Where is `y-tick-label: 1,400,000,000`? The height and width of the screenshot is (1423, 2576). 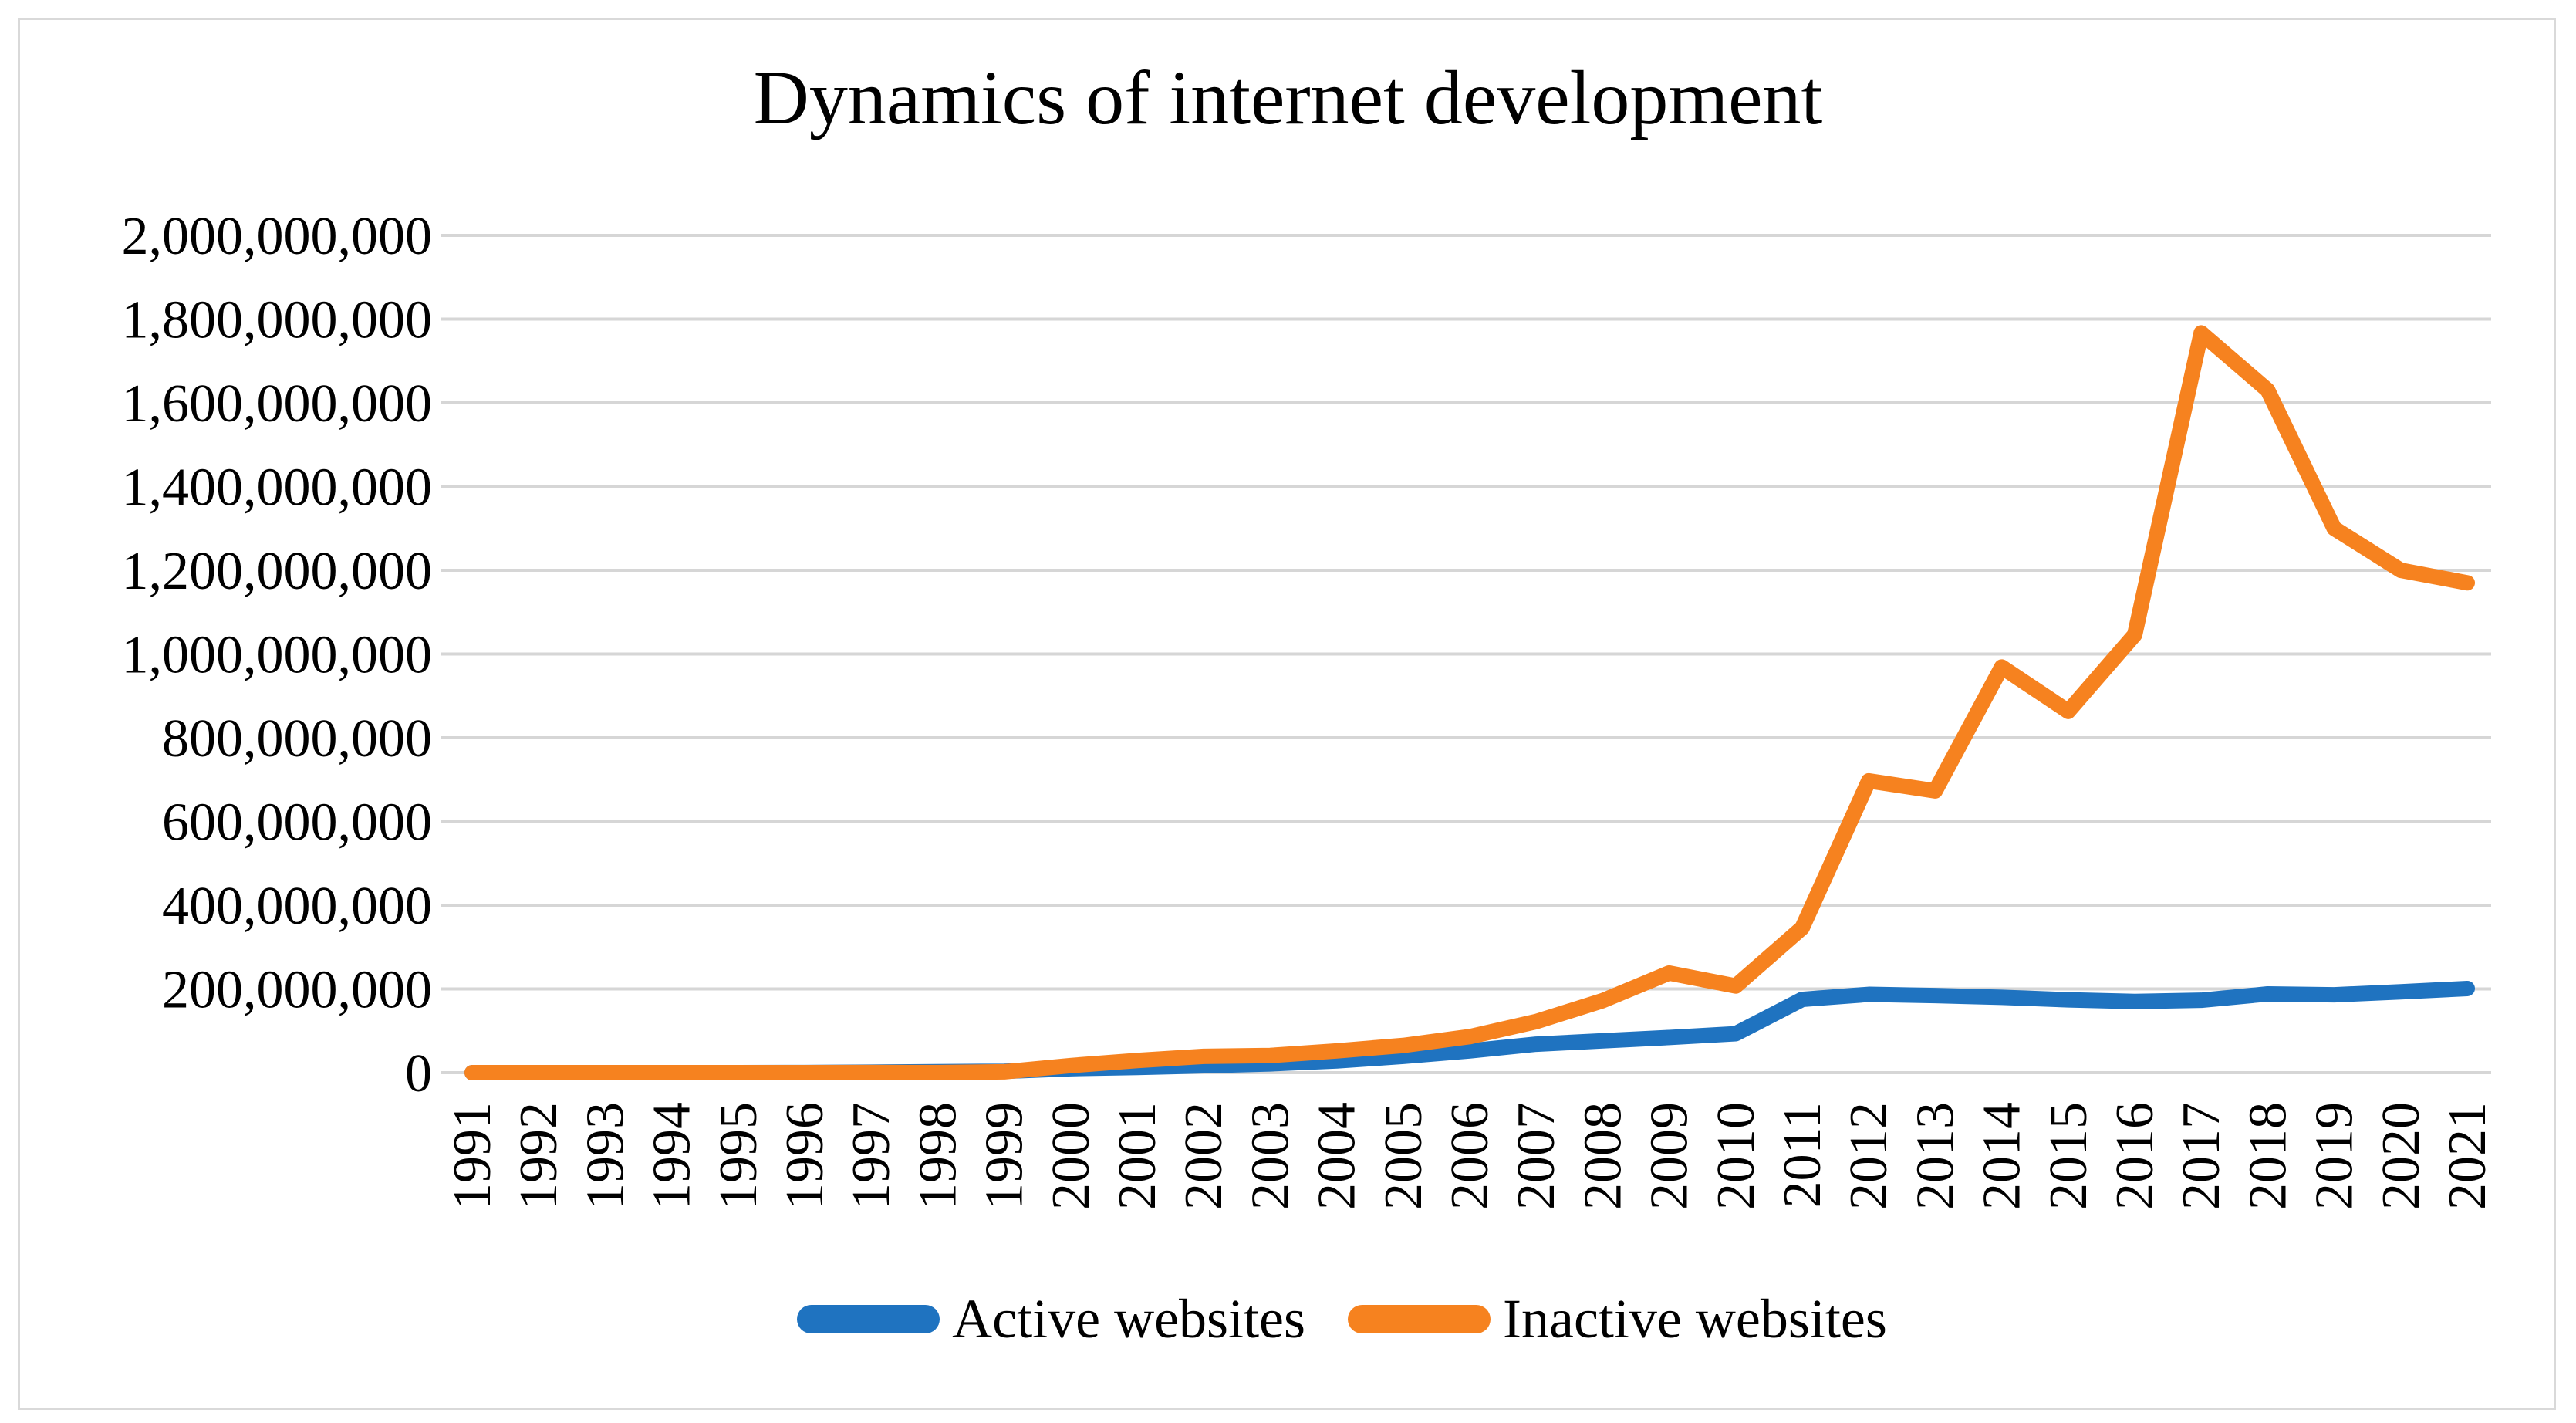 y-tick-label: 1,400,000,000 is located at coordinates (277, 488).